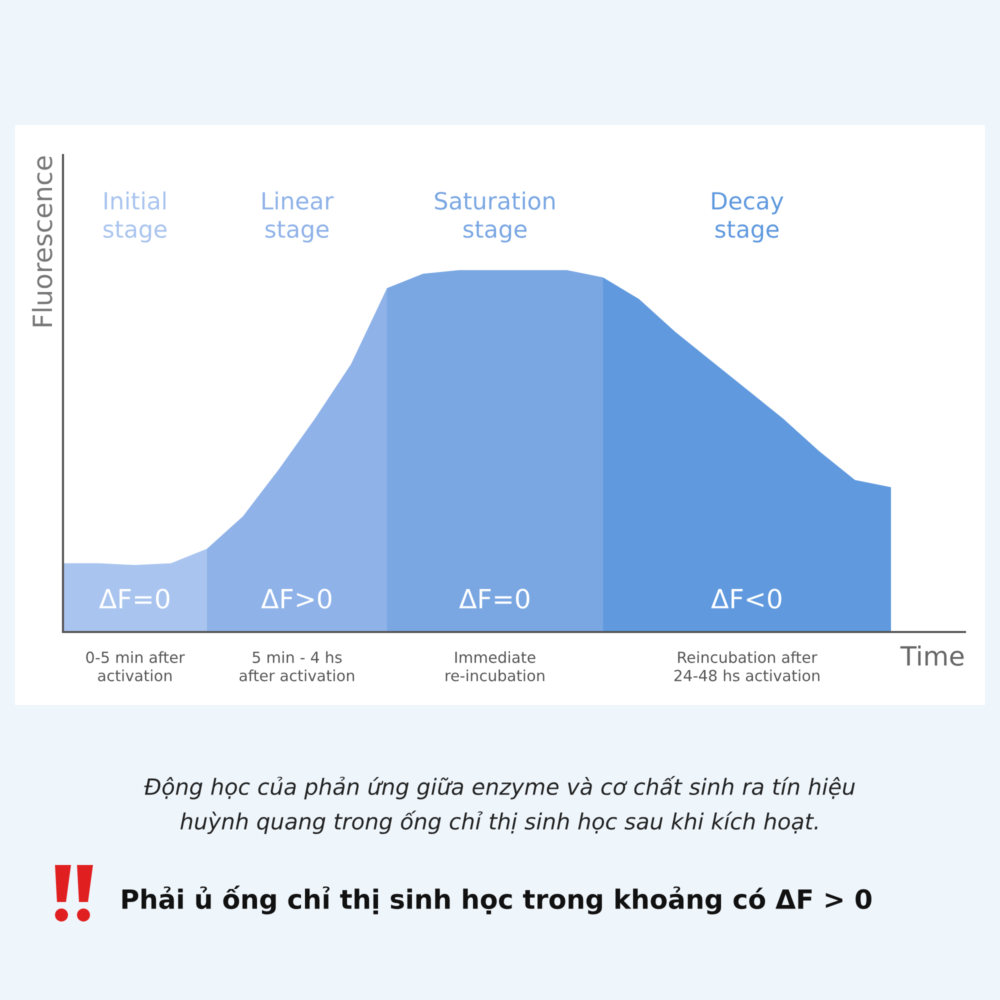  What do you see at coordinates (298, 217) in the screenshot?
I see `text: Linear stage` at bounding box center [298, 217].